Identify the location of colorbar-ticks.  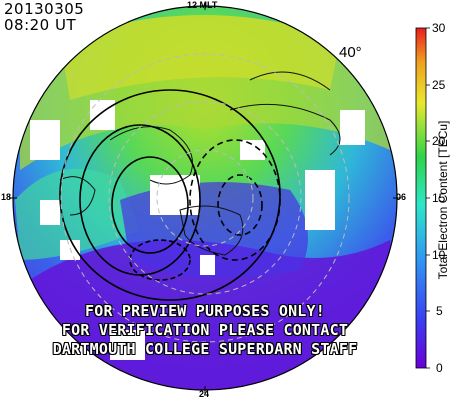
(428, 198).